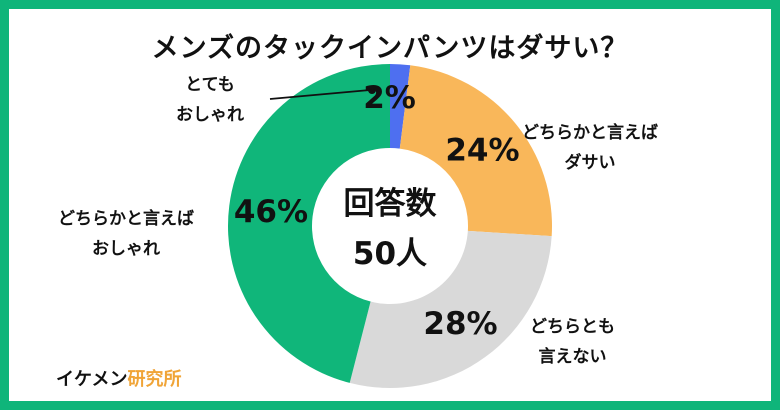 Image resolution: width=780 pixels, height=410 pixels. What do you see at coordinates (372, 90) in the screenshot?
I see `leader-dot` at bounding box center [372, 90].